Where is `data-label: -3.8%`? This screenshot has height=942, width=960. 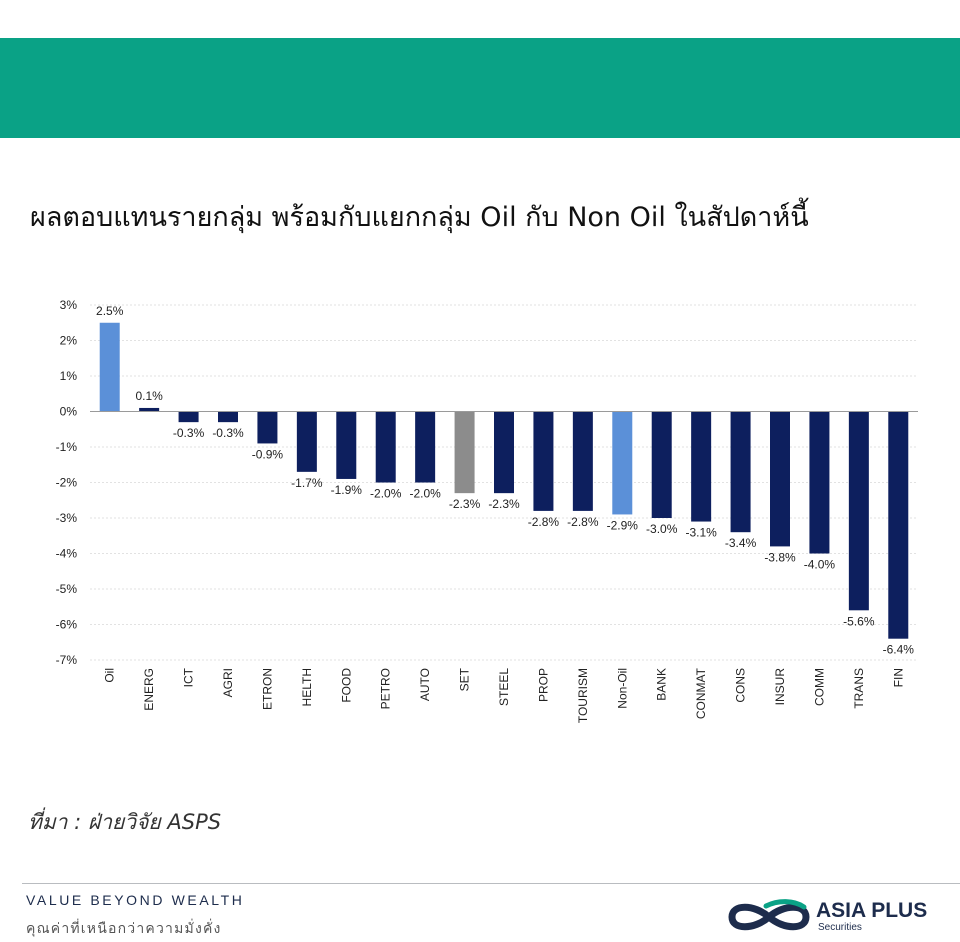 data-label: -3.8% is located at coordinates (780, 557).